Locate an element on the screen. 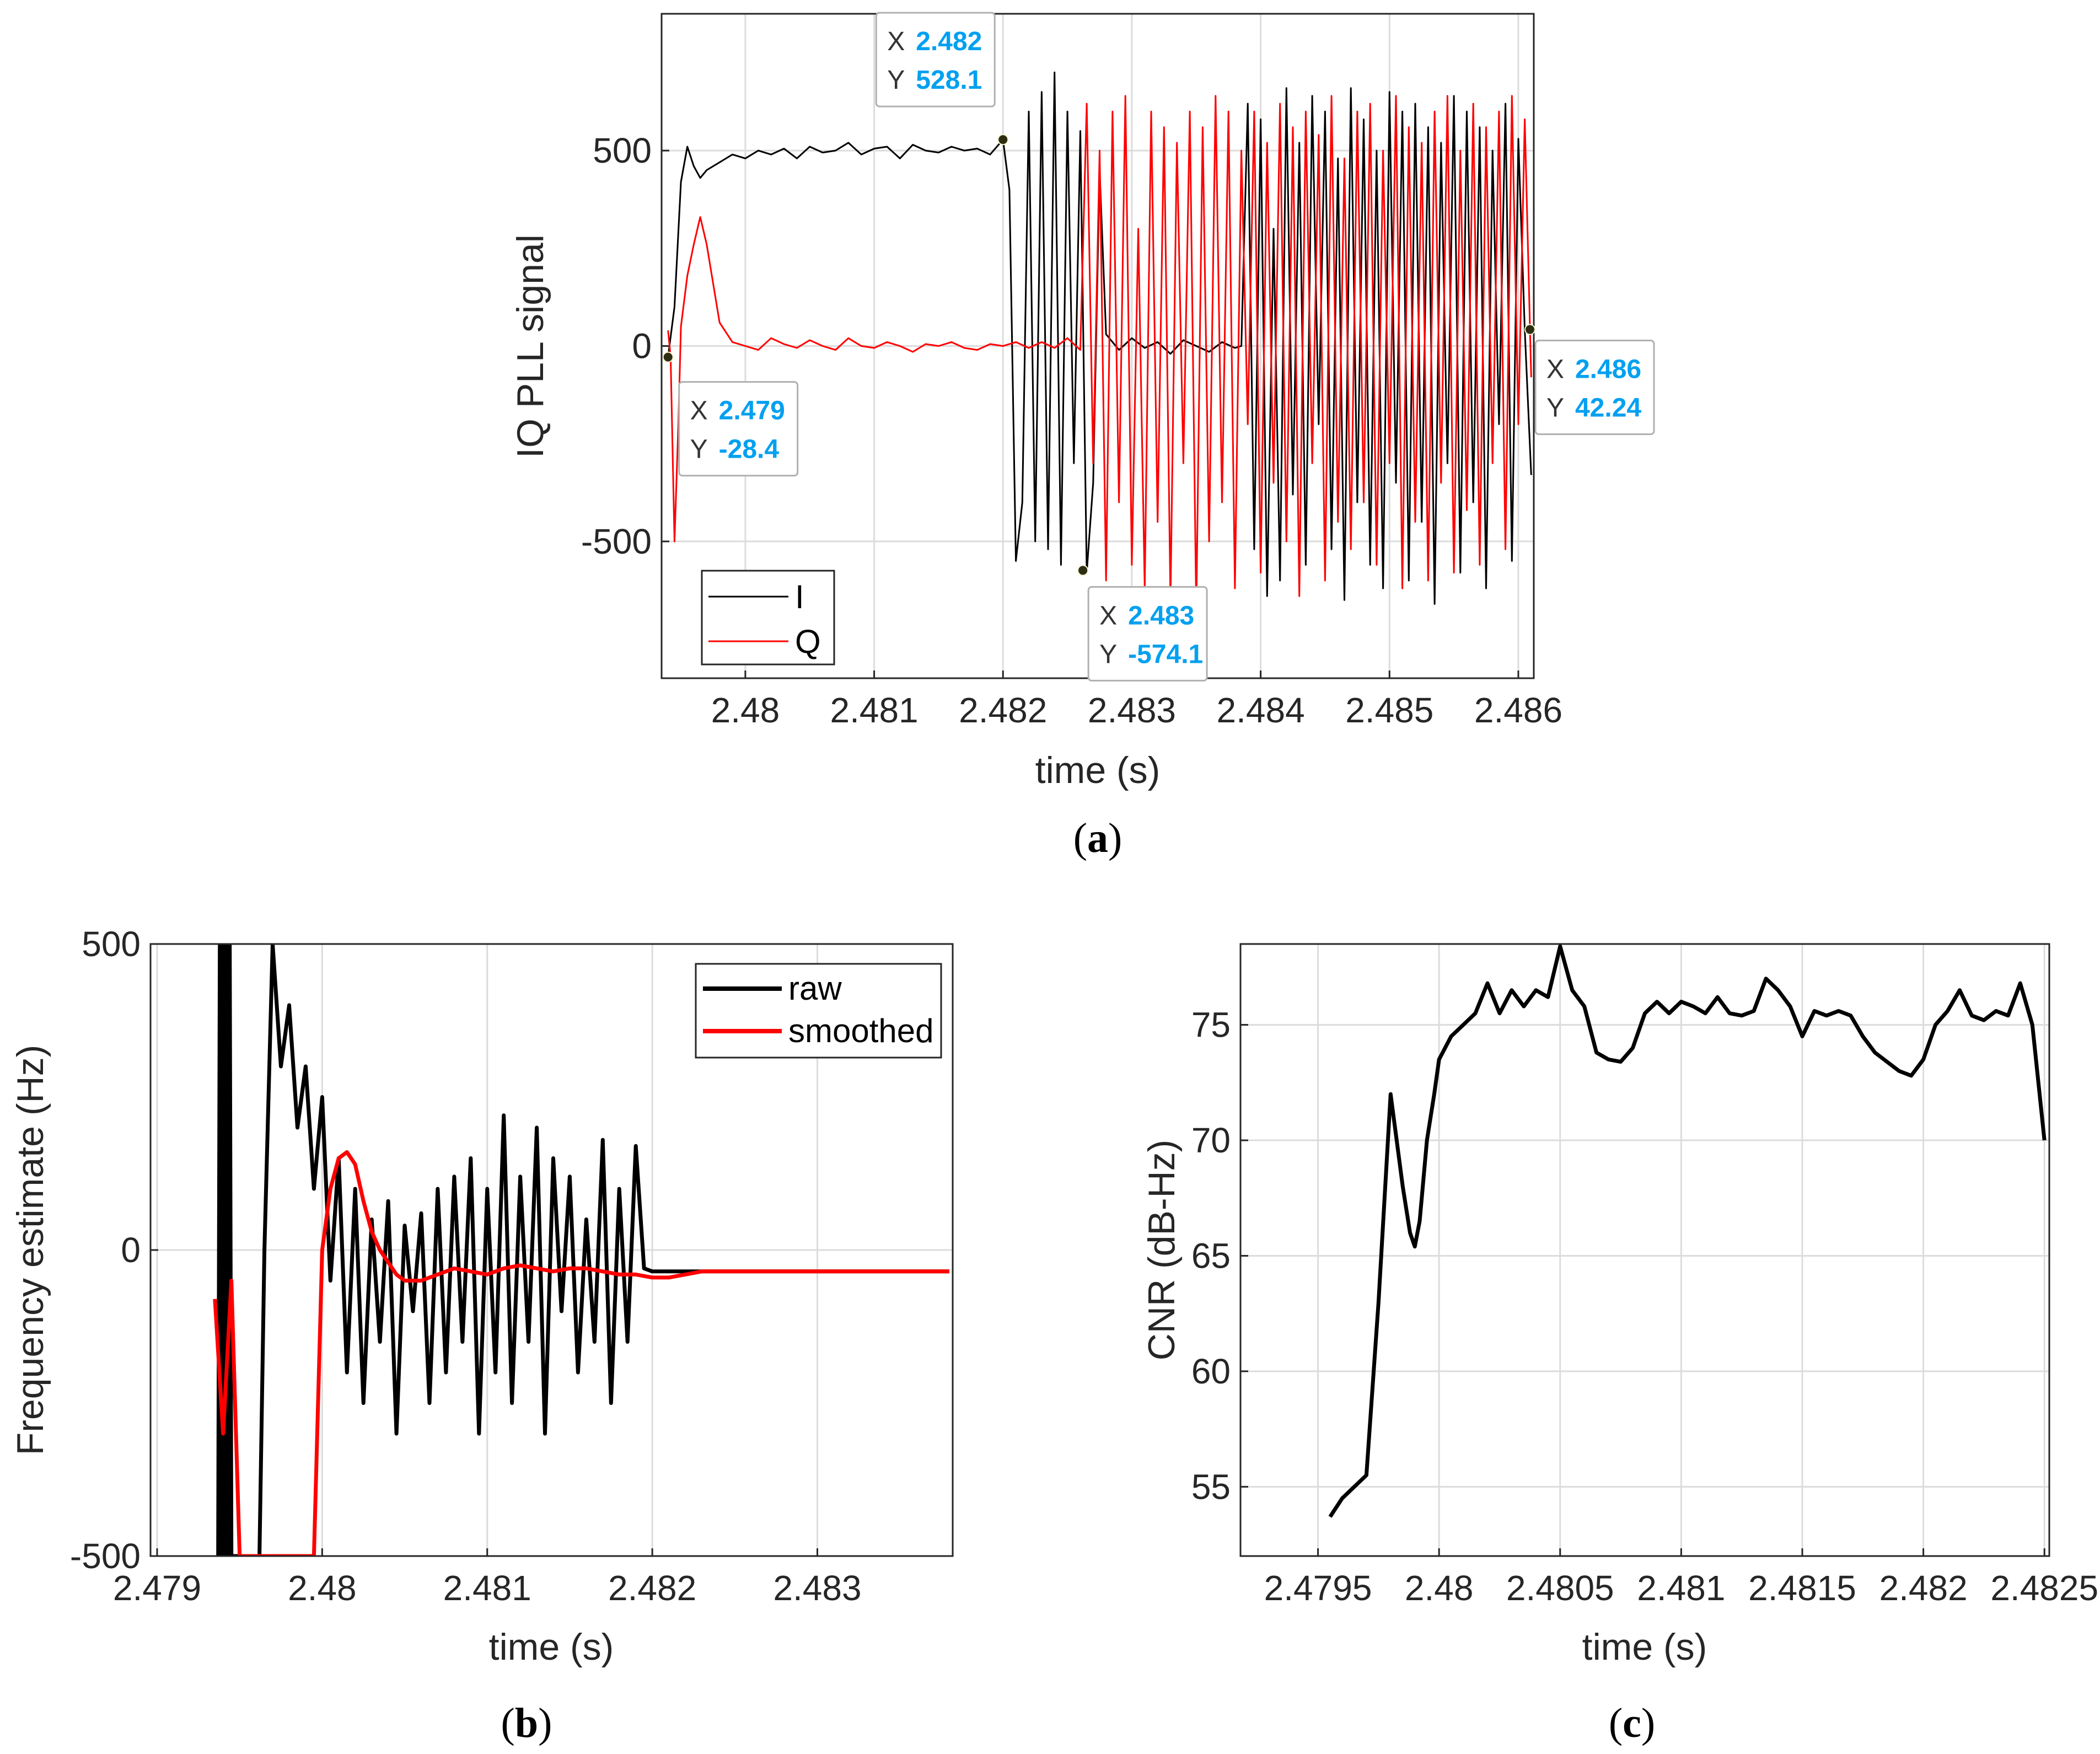  x-tick-label: 2.4815 is located at coordinates (1802, 1588).